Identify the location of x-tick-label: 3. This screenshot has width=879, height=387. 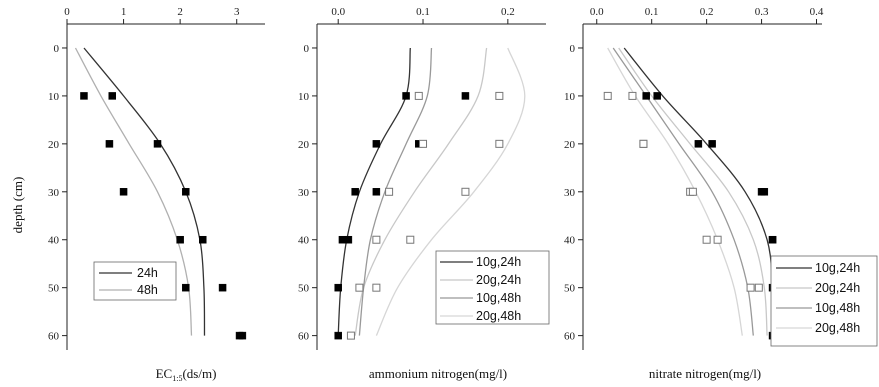
(237, 12).